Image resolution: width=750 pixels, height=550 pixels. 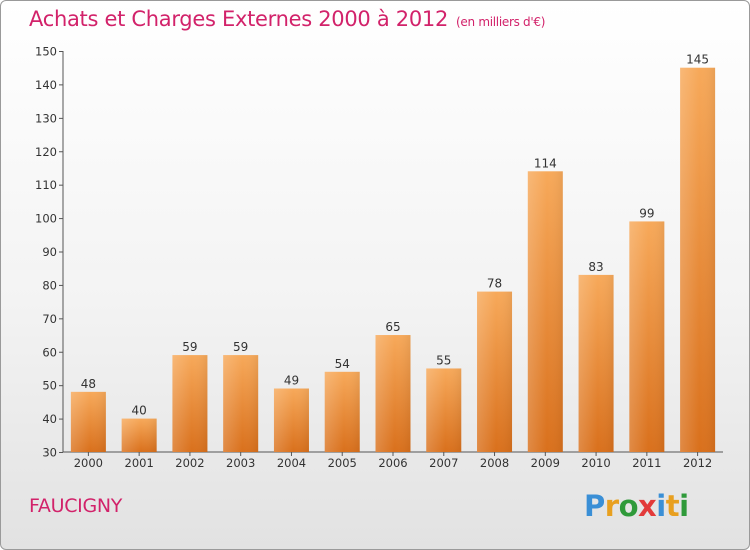 What do you see at coordinates (46, 152) in the screenshot?
I see `y-tick-label: 120` at bounding box center [46, 152].